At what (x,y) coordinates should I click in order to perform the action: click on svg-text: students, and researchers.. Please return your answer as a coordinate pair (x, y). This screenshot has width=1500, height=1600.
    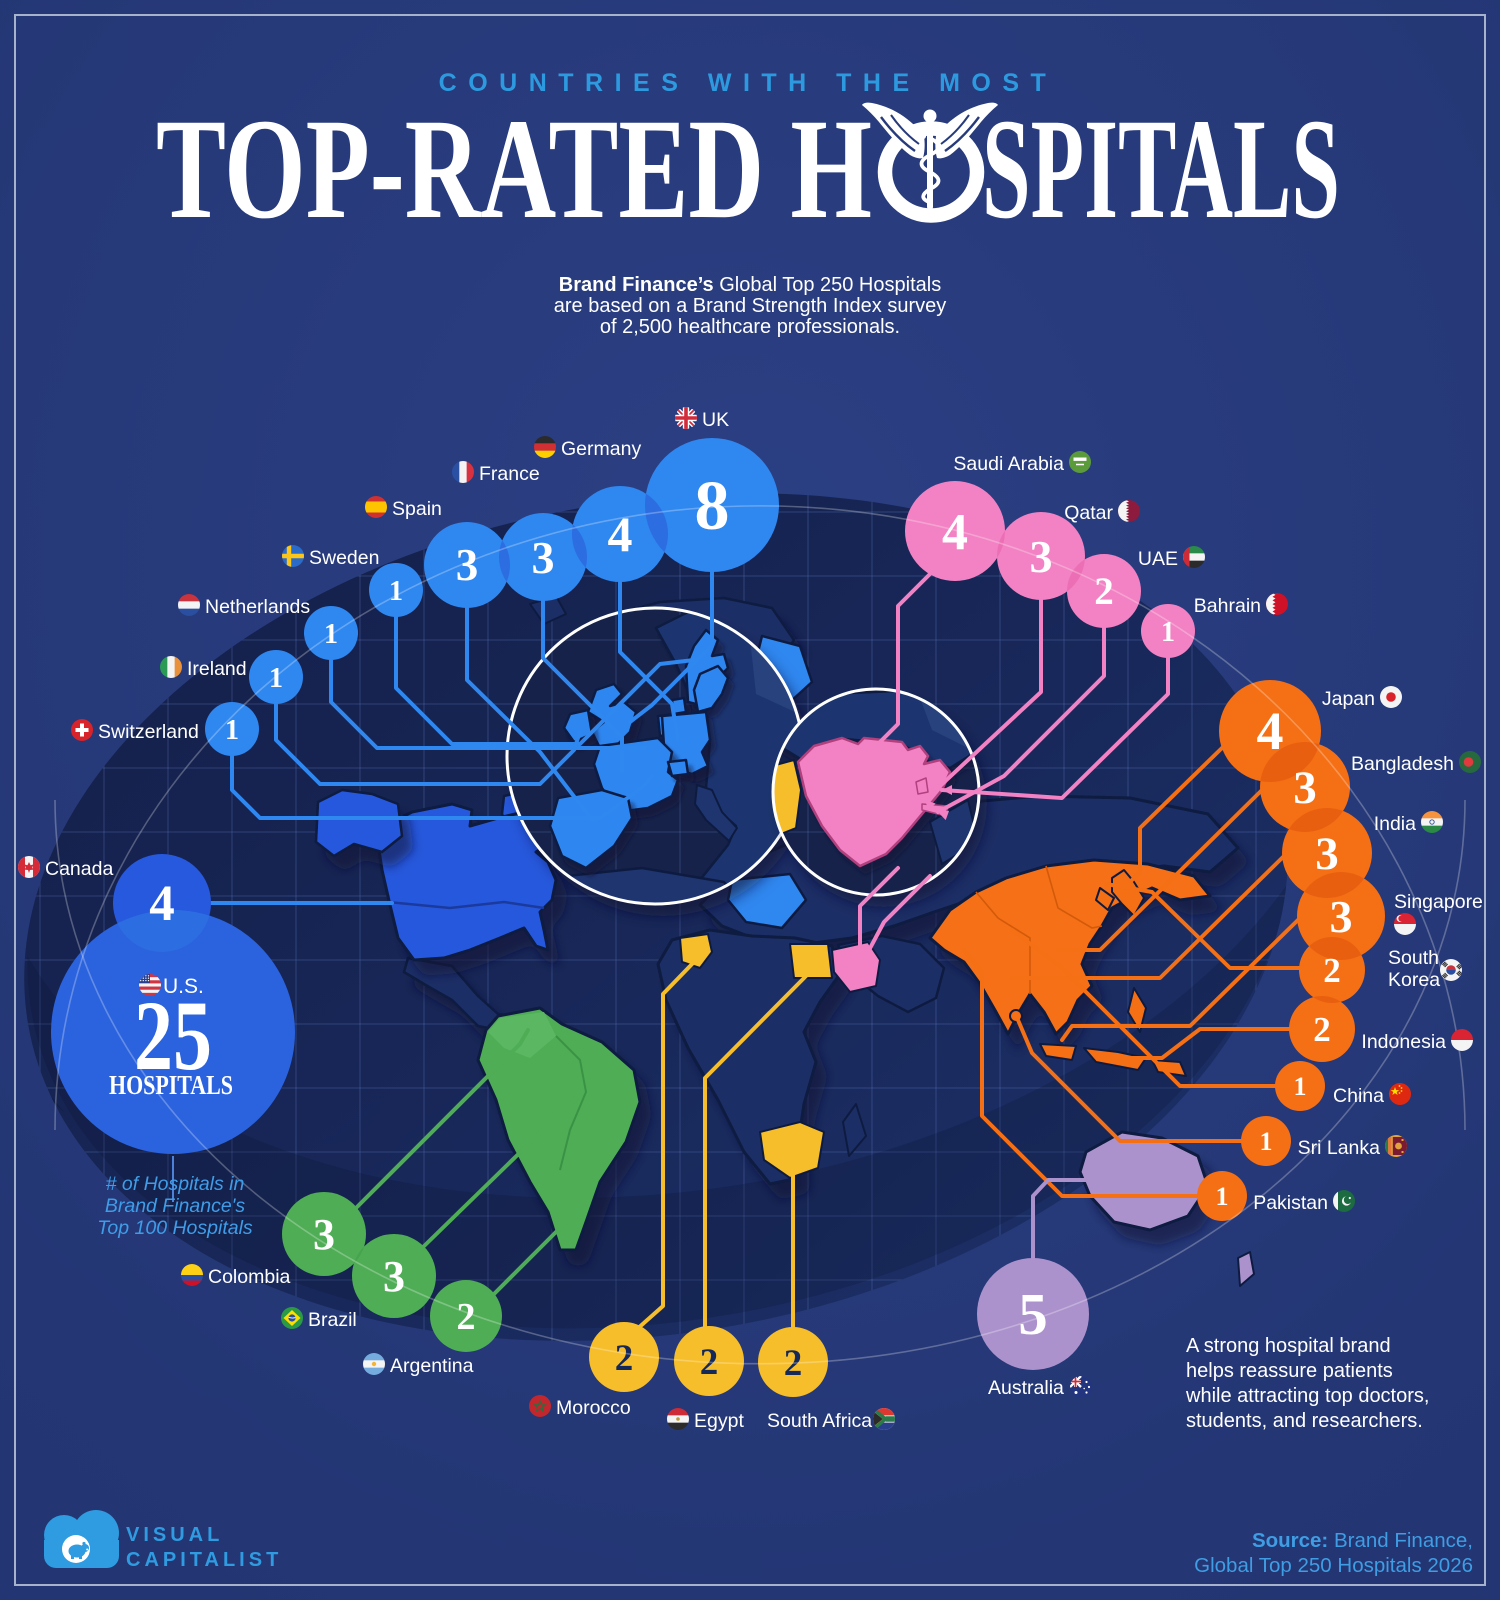
    Looking at the image, I should click on (1304, 1421).